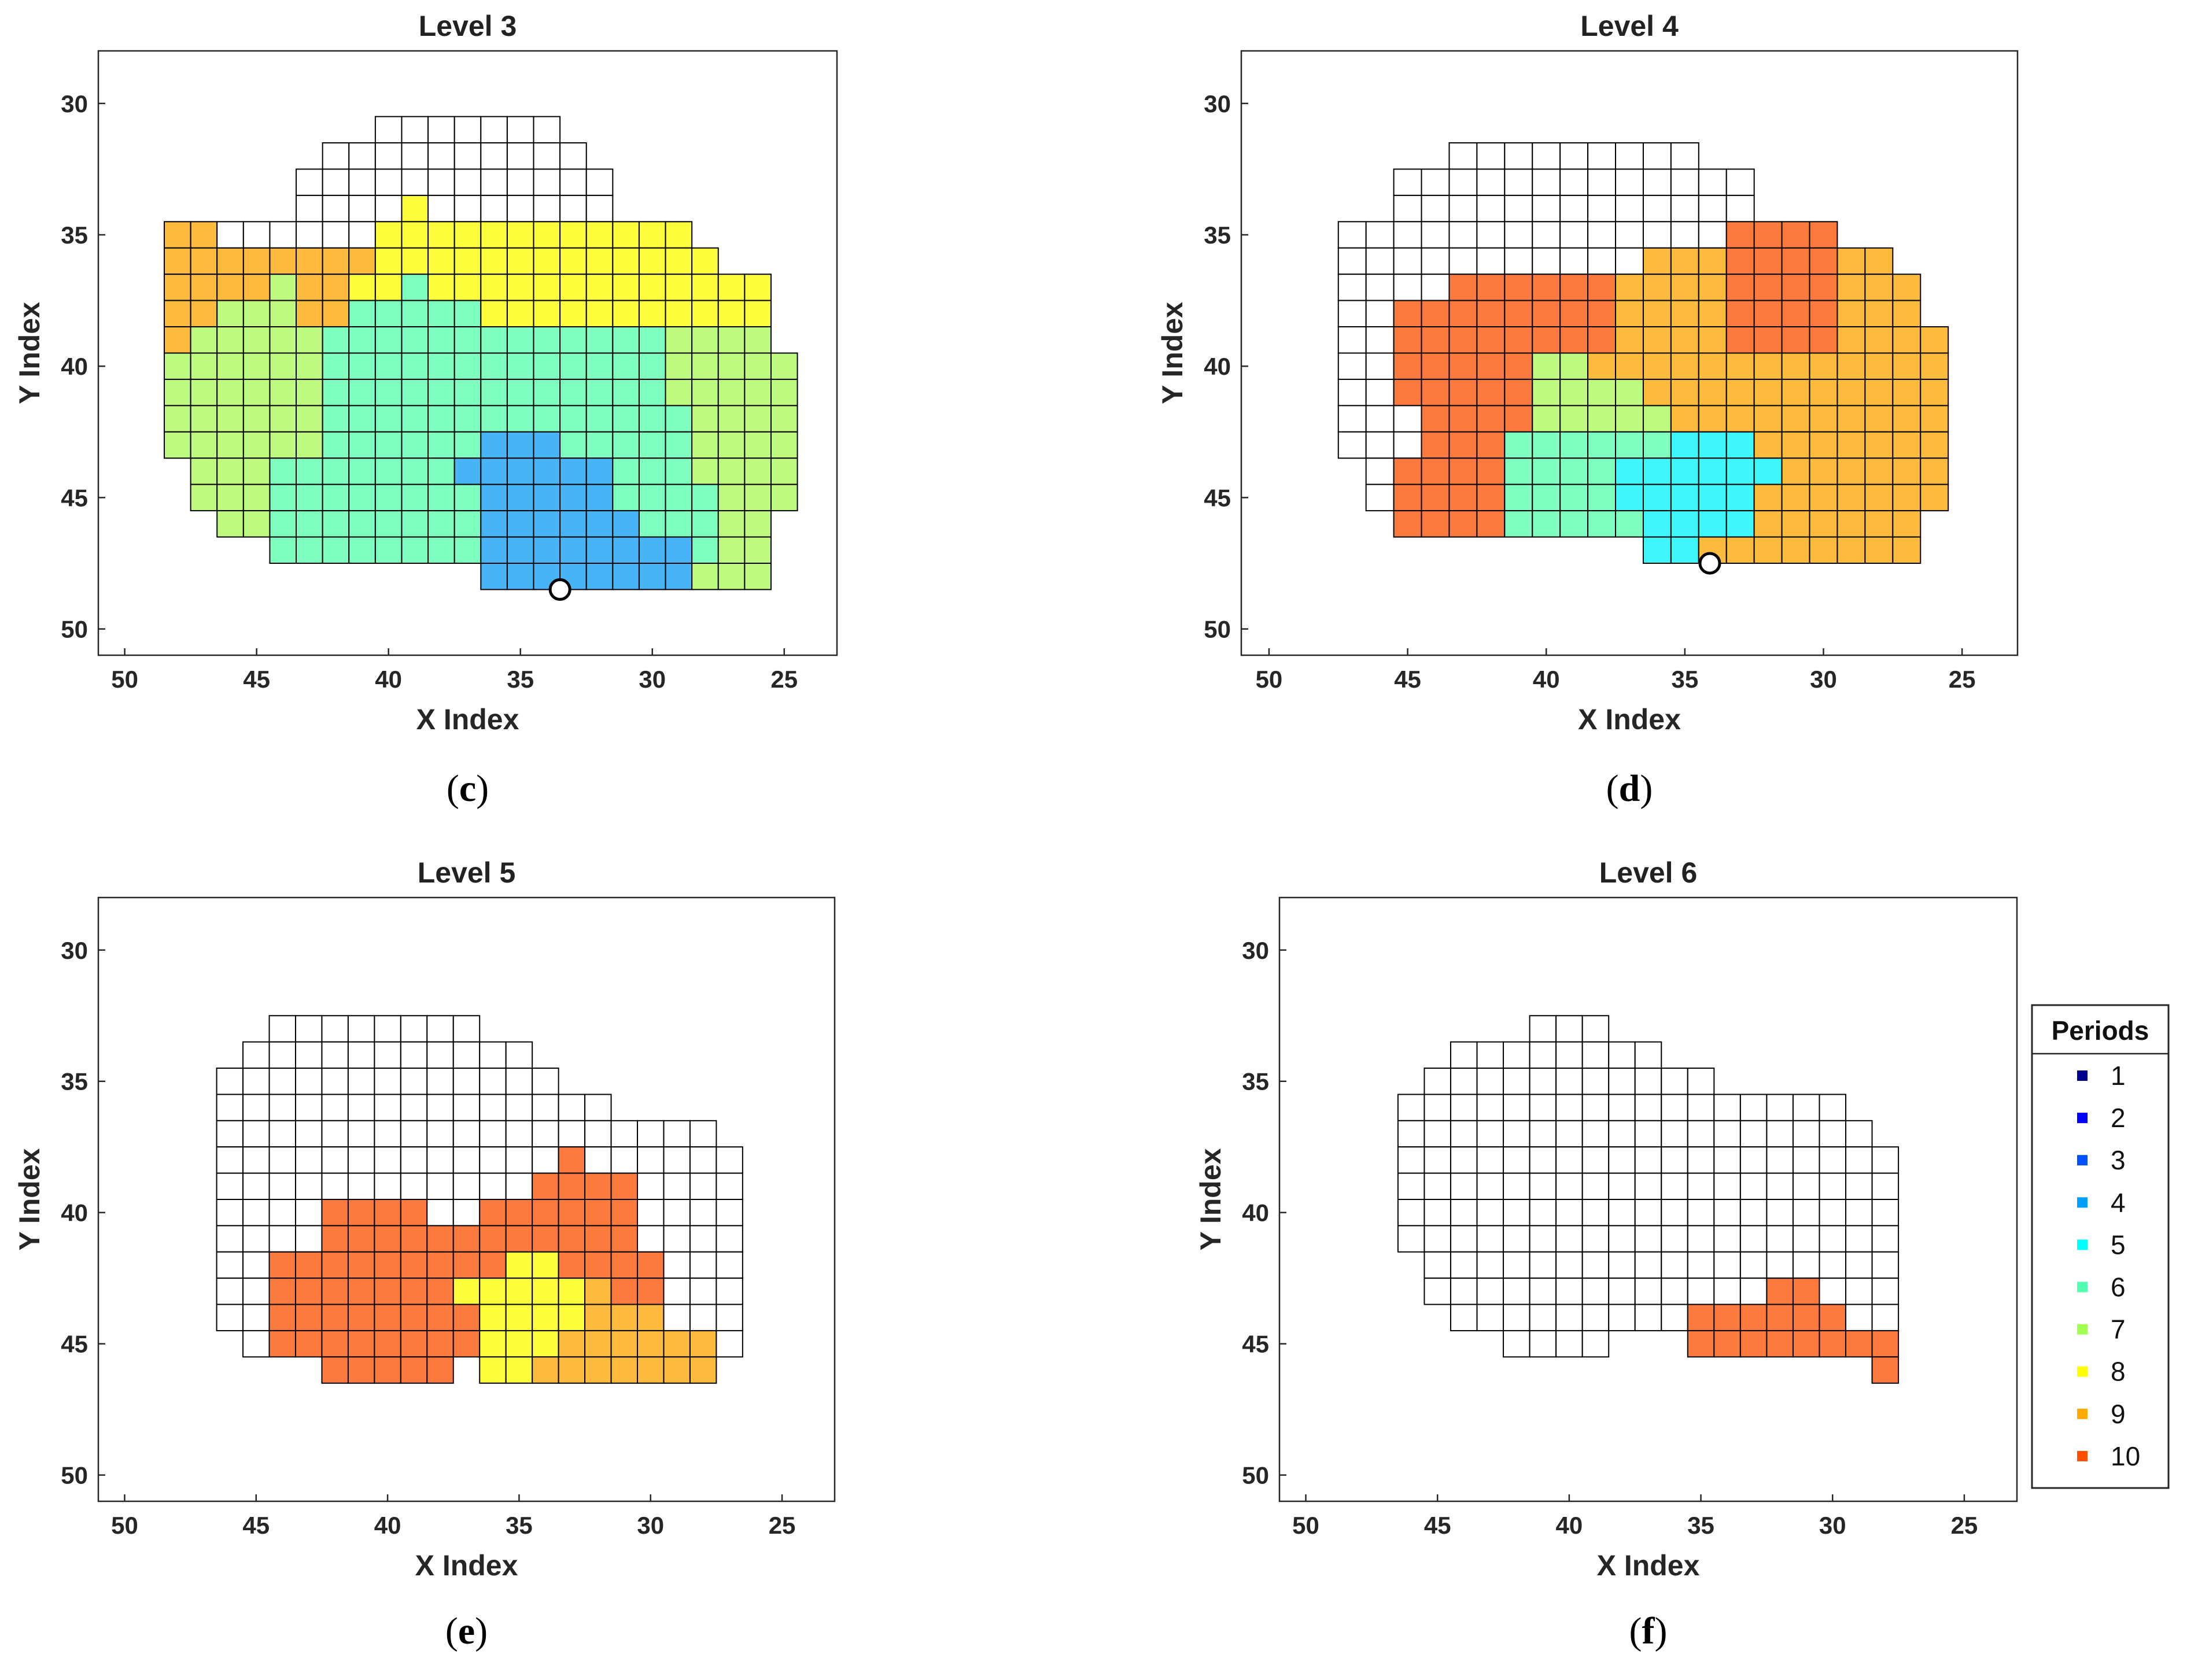 The image size is (2187, 1680). I want to click on y-tick-label: 45, so click(1217, 497).